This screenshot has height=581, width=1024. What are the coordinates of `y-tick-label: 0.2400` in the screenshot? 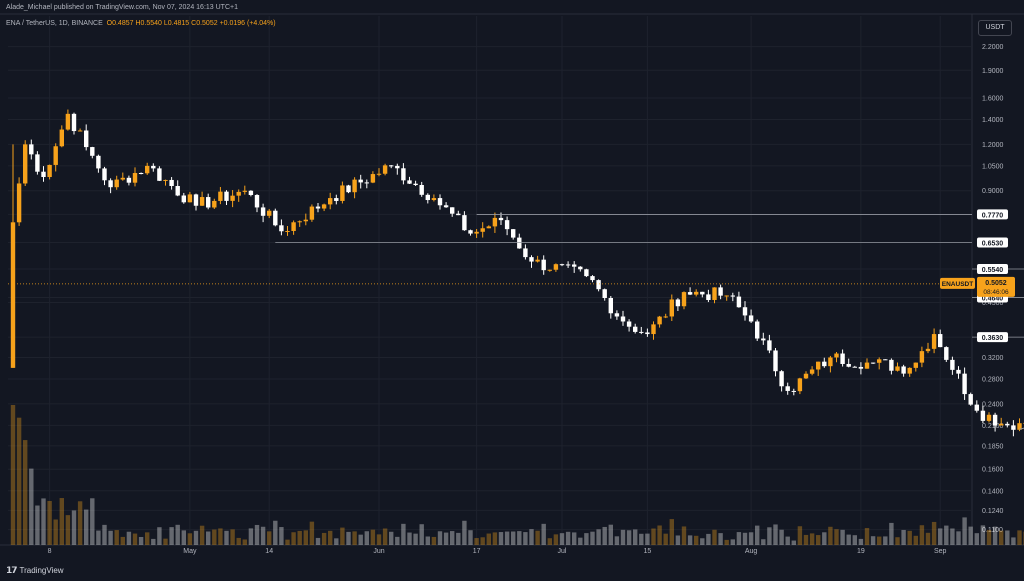 It's located at (993, 404).